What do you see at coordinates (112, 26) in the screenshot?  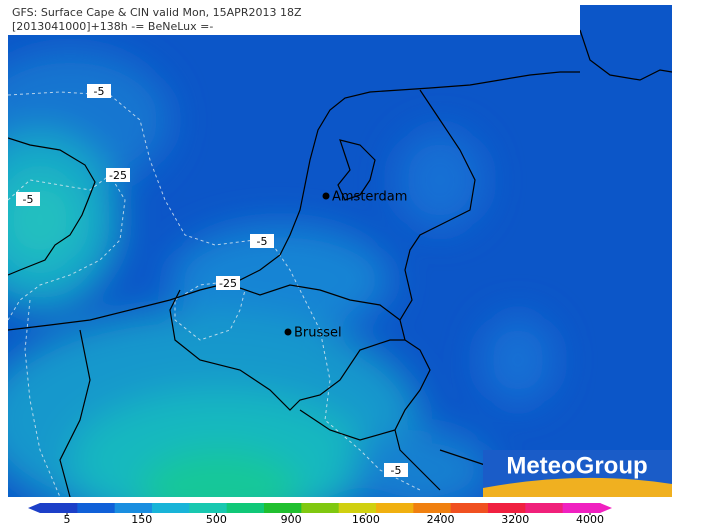 I see `map-subtitle: [2013041000]+138h -= BeNeLux =-` at bounding box center [112, 26].